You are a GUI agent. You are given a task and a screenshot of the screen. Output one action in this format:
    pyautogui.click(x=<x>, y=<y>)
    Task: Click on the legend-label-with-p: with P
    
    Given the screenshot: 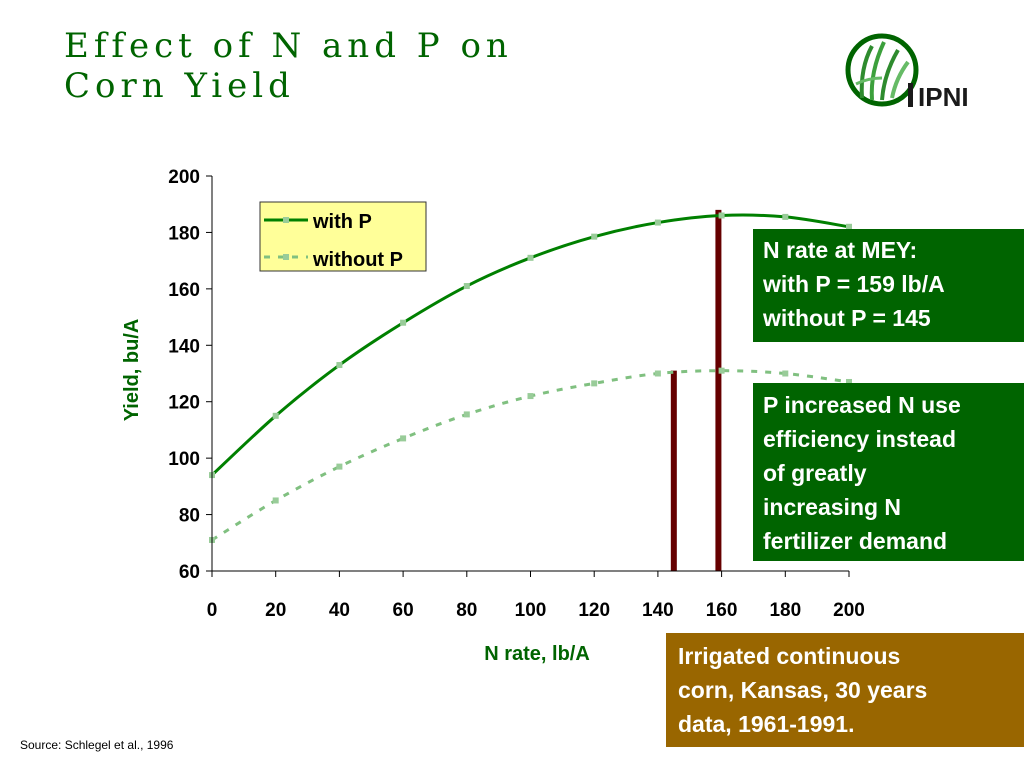 What is the action you would take?
    pyautogui.click(x=342, y=222)
    